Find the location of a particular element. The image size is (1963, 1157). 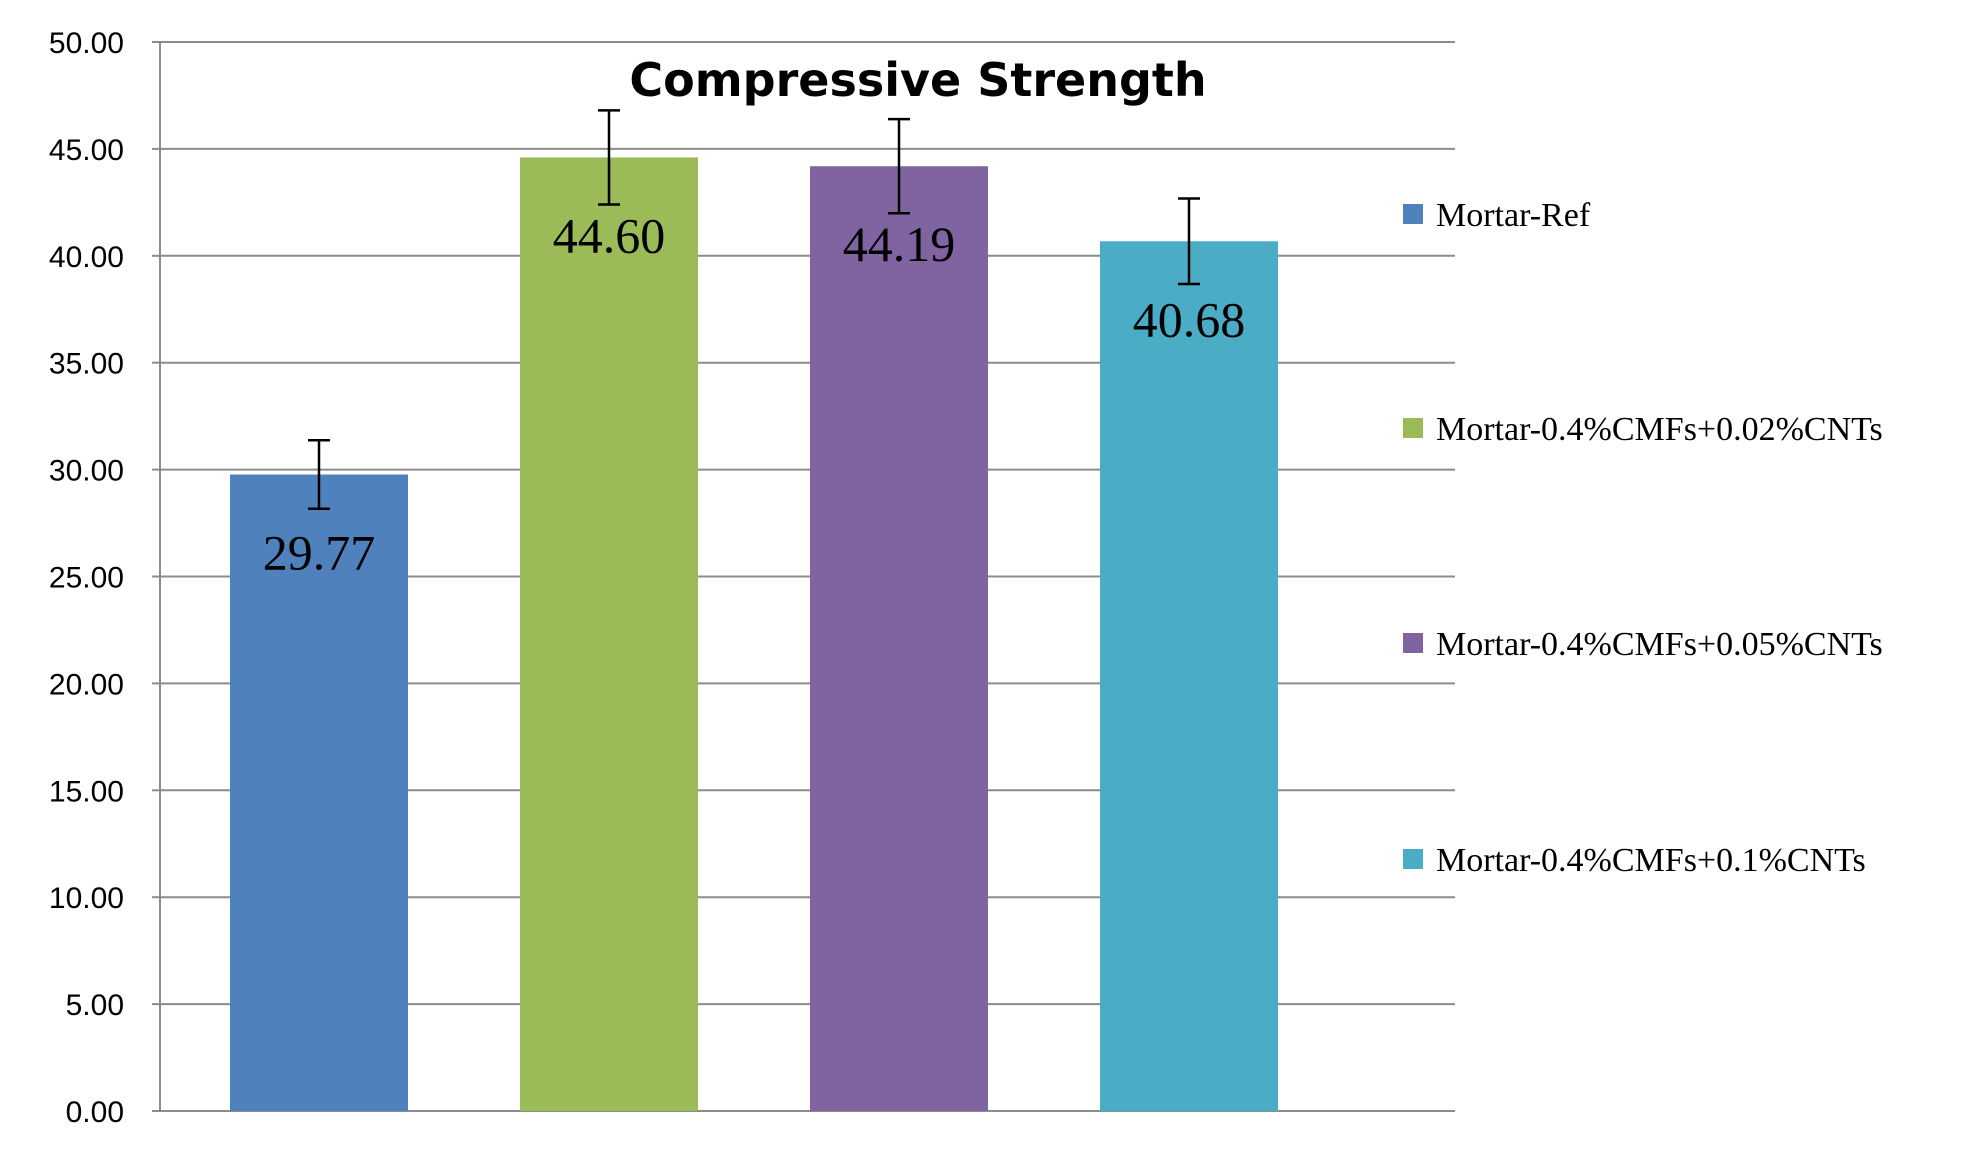

legend-label-2: Mortar-0.4%CMFs+0.05%CNTs is located at coordinates (1659, 644).